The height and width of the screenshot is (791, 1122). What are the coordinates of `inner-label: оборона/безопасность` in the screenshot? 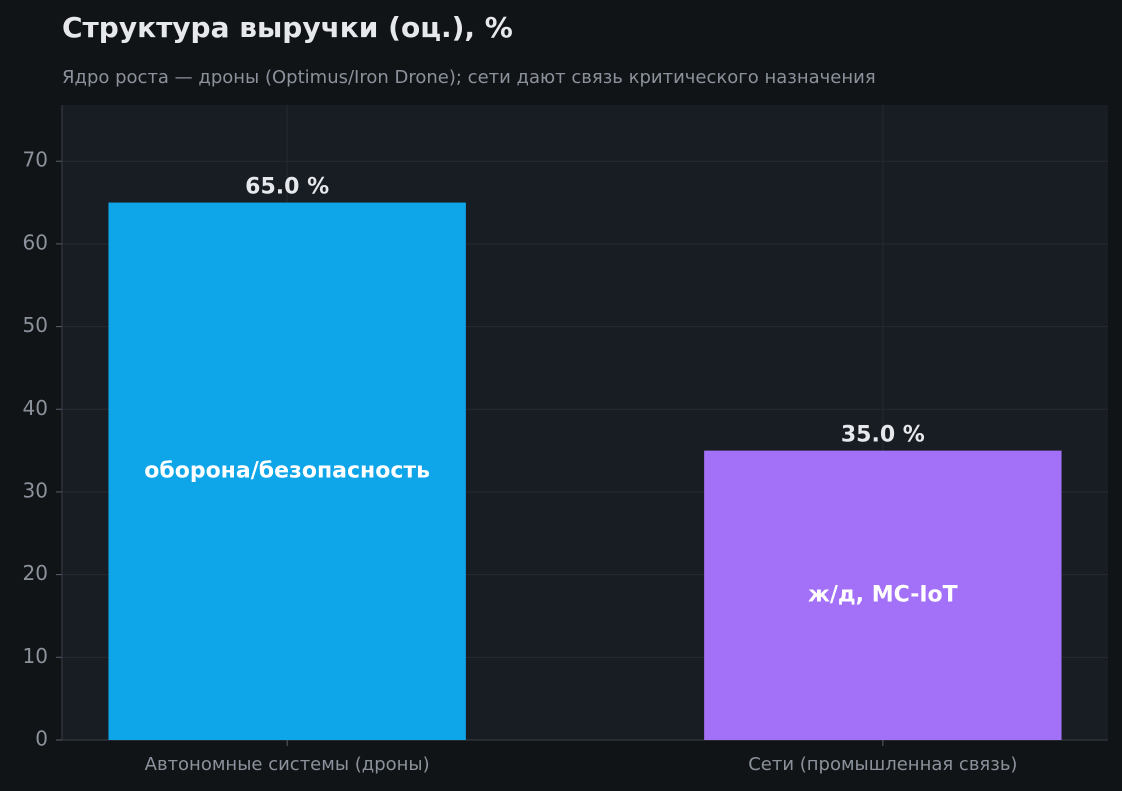 It's located at (287, 470).